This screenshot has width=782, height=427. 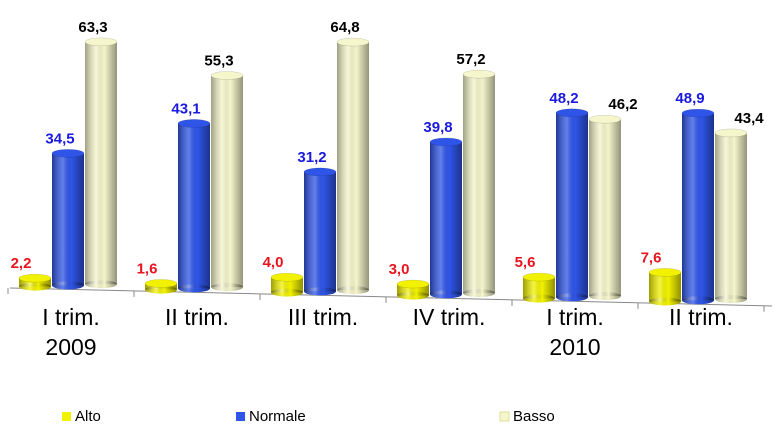 I want to click on value-label: 57,2, so click(x=470, y=59).